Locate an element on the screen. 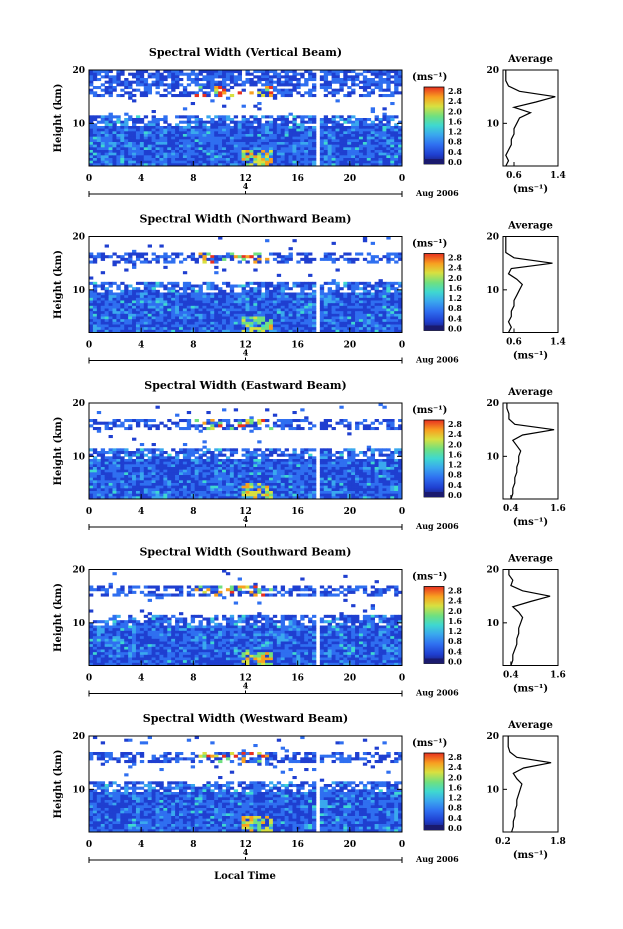  panel-title: Spectral Width (Eastward Beam) is located at coordinates (245, 385).